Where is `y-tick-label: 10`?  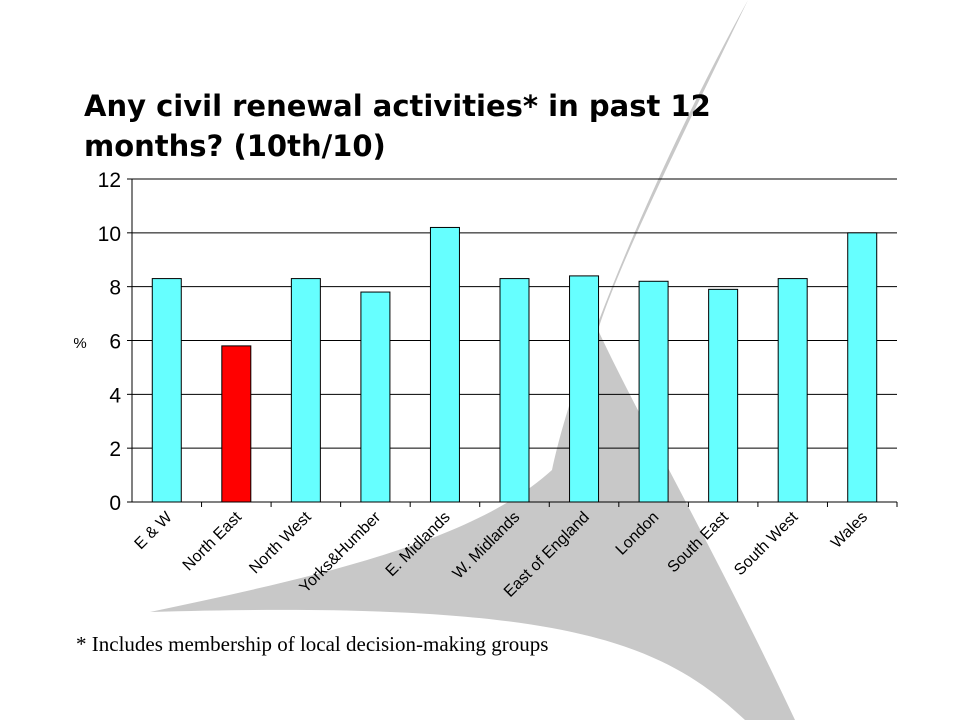
y-tick-label: 10 is located at coordinates (109, 234).